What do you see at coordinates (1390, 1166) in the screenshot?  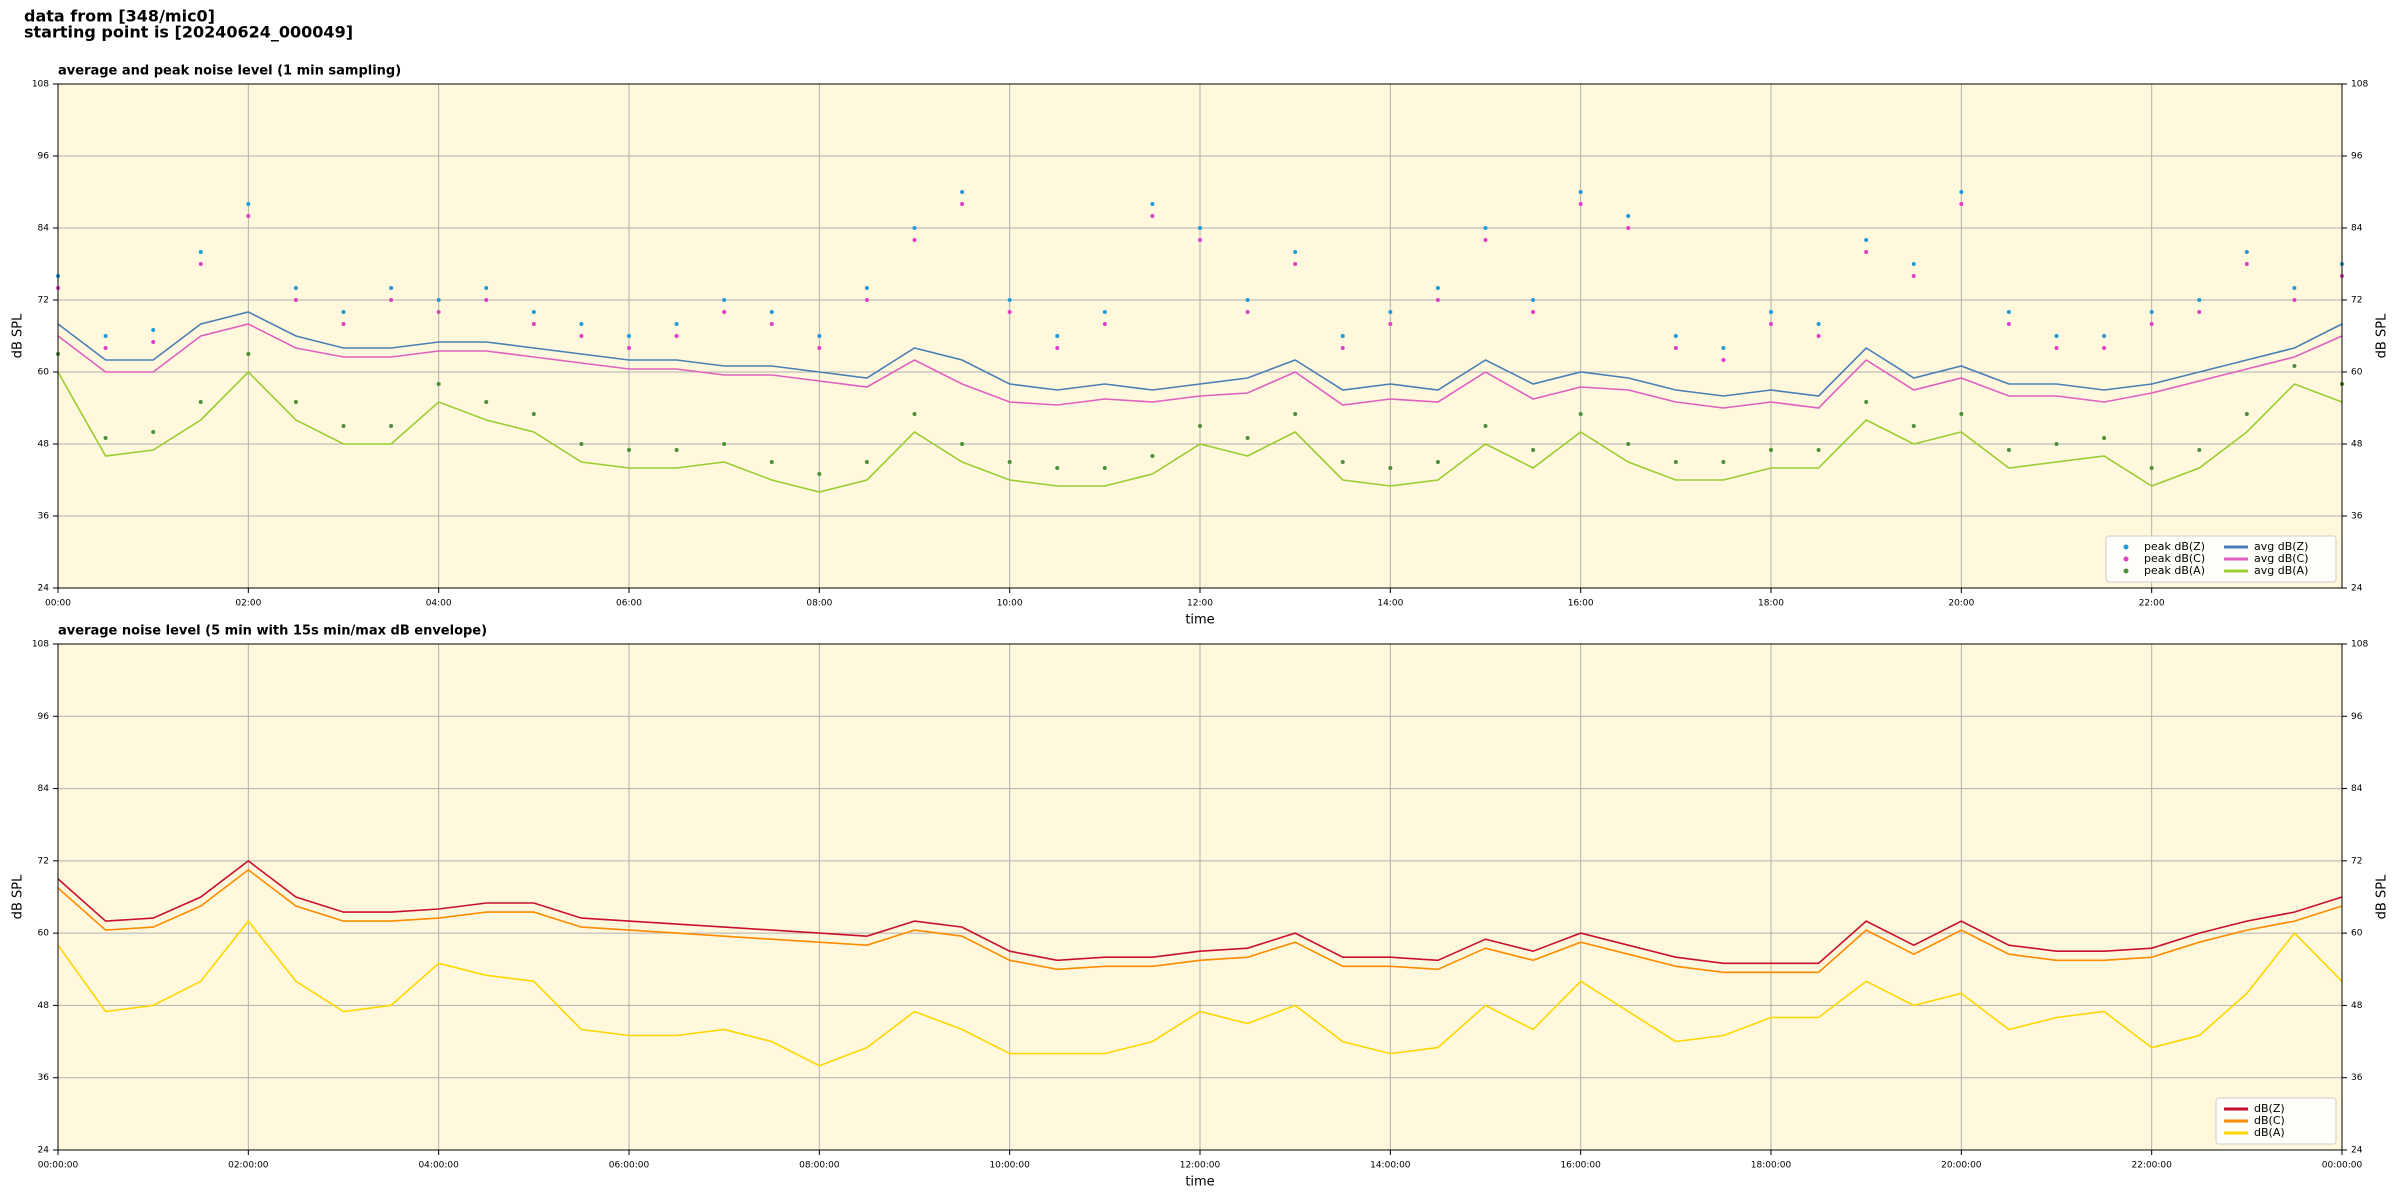 I see `x-tick-label: 14:00:00` at bounding box center [1390, 1166].